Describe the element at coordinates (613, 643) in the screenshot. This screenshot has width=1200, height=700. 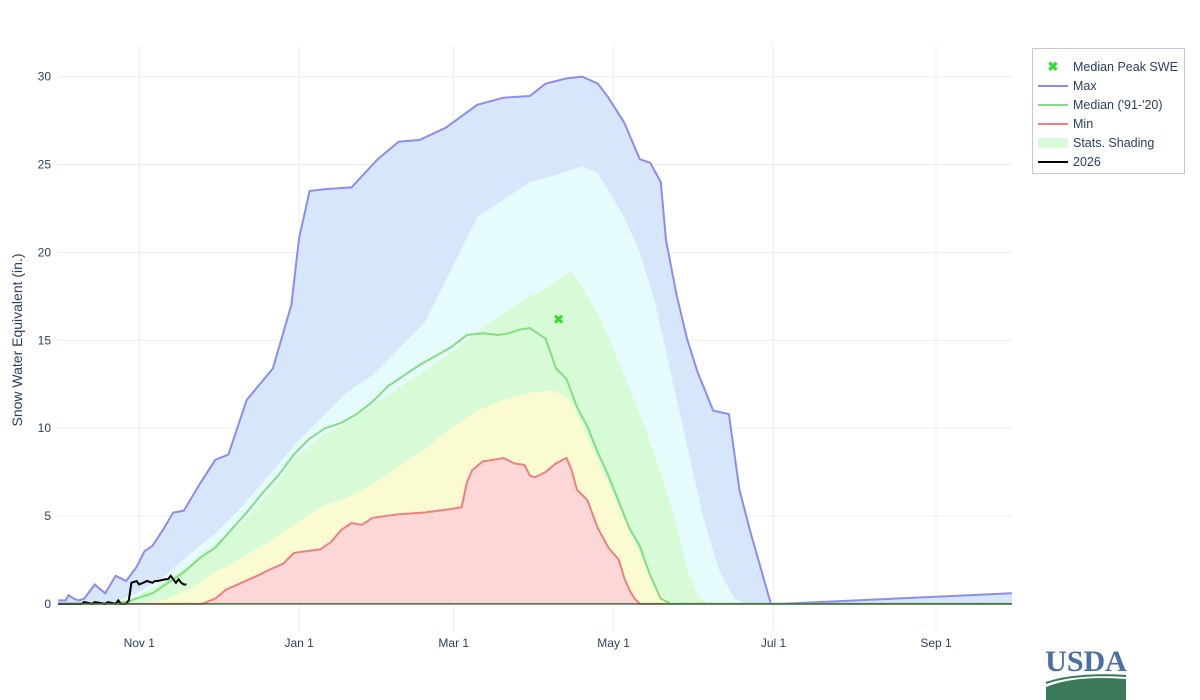
I see `x-tick-label: May 1` at that location.